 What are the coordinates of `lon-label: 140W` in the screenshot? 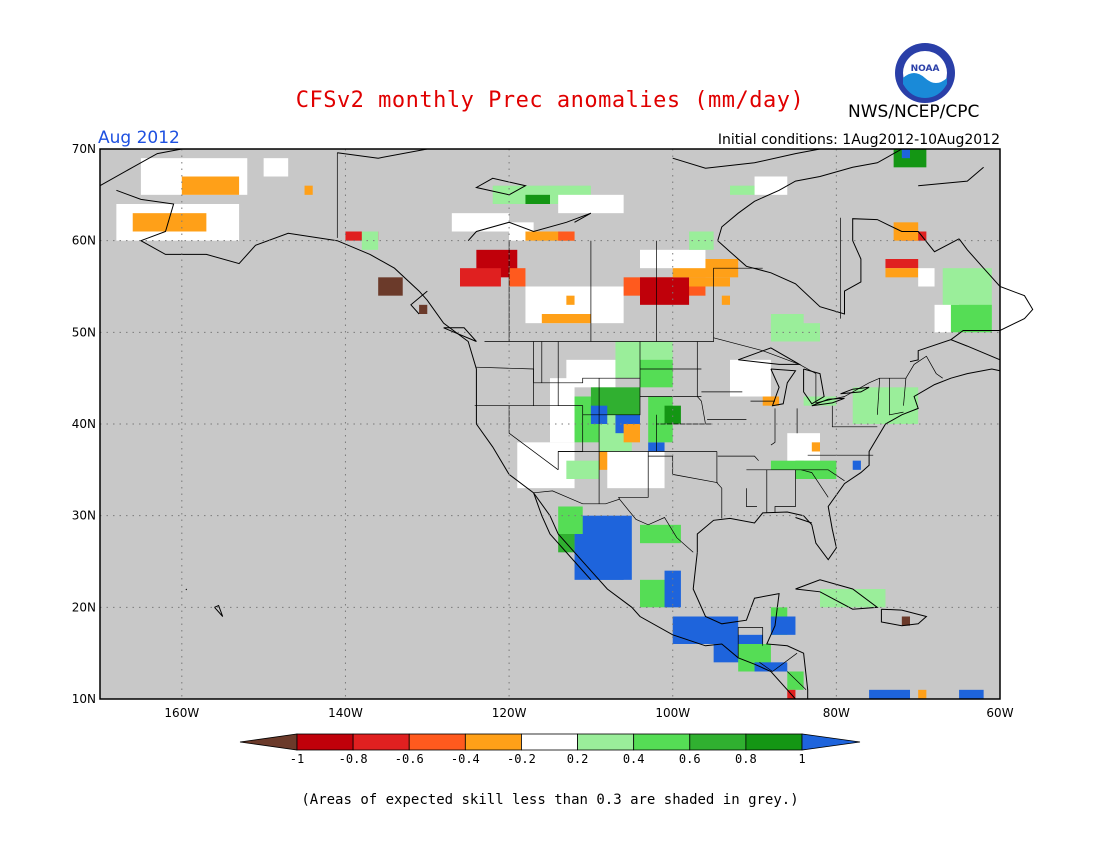 It's located at (345, 713).